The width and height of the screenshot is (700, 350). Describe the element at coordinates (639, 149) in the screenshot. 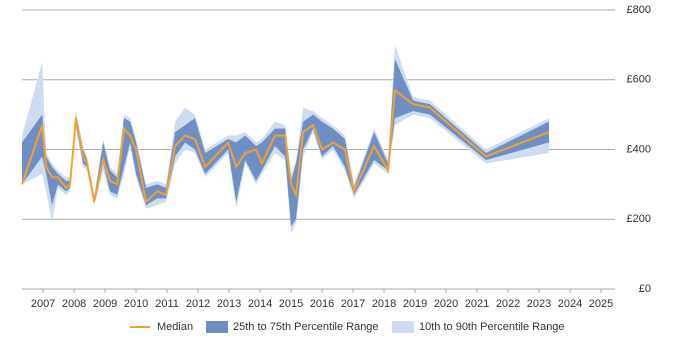

I see `y-tick-label: £400` at that location.